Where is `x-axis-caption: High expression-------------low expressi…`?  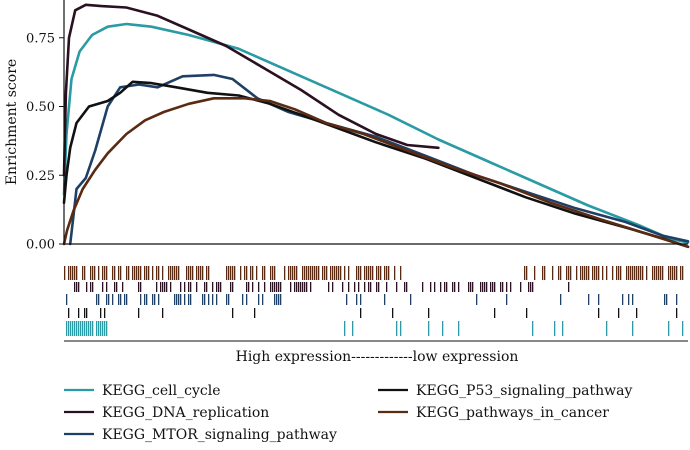
x-axis-caption: High expression-------------low expressi… is located at coordinates (377, 357).